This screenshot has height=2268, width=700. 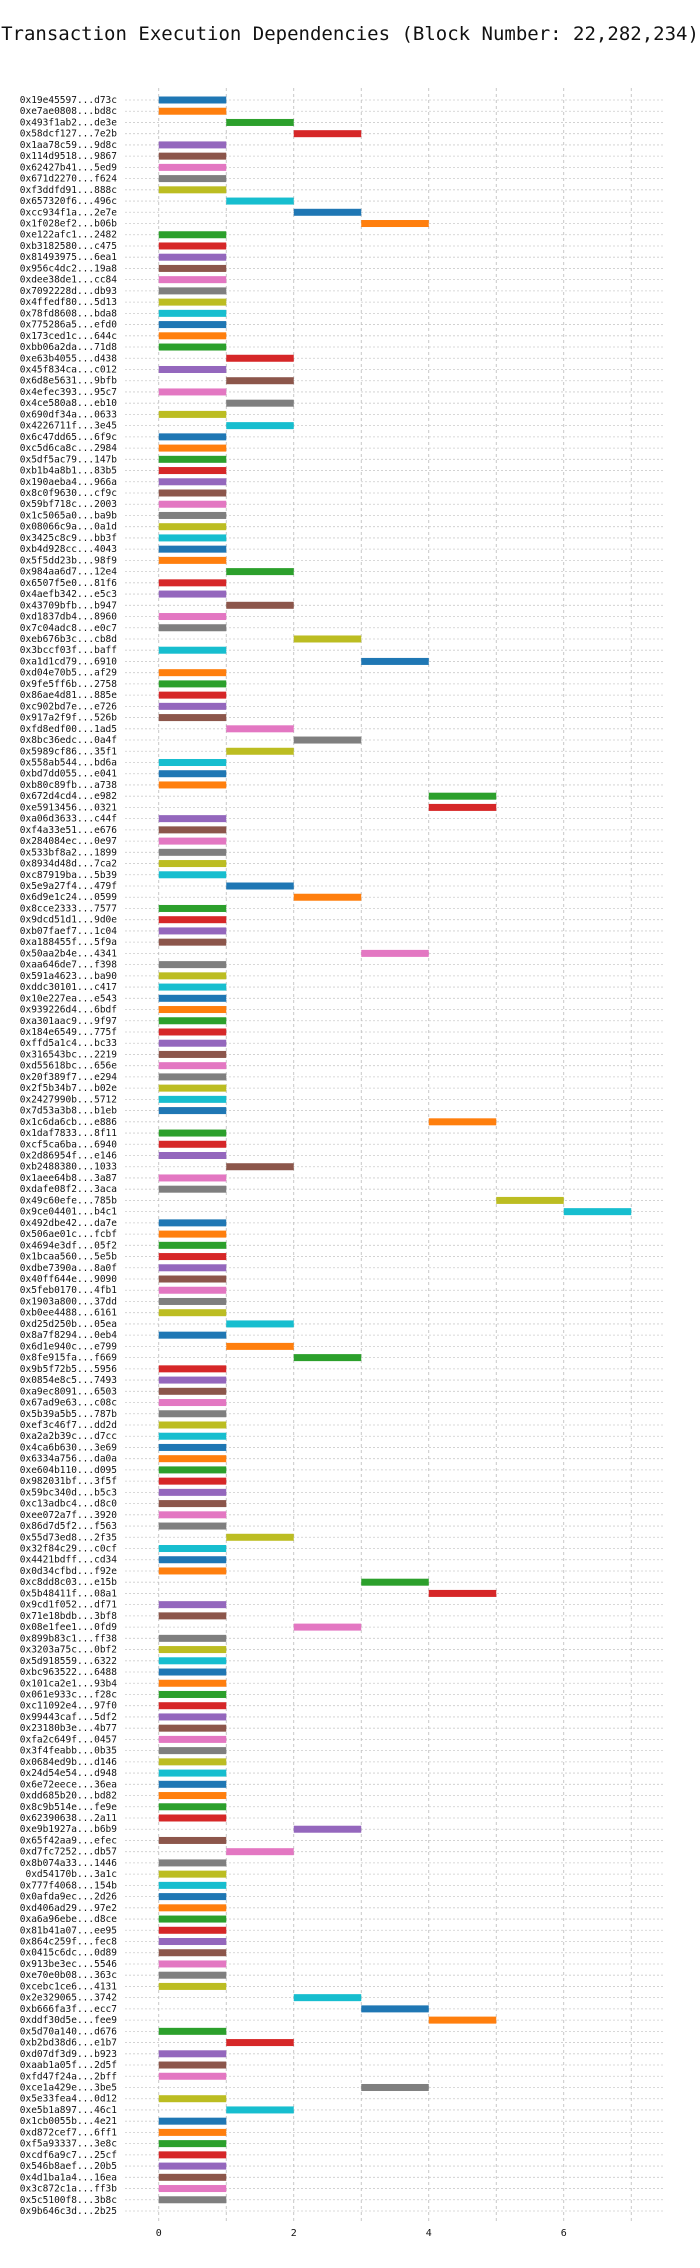 What do you see at coordinates (69, 1447) in the screenshot?
I see `tx-label: 0x4ca6b630...3e69` at bounding box center [69, 1447].